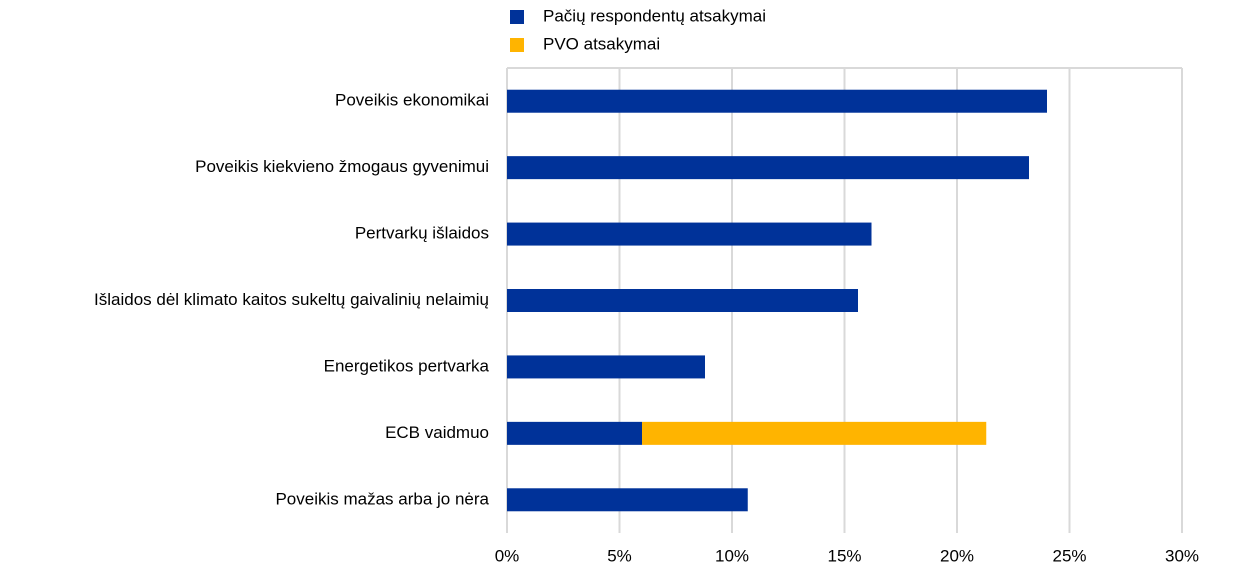  Describe the element at coordinates (507, 555) in the screenshot. I see `x-tick-label: 0%` at that location.